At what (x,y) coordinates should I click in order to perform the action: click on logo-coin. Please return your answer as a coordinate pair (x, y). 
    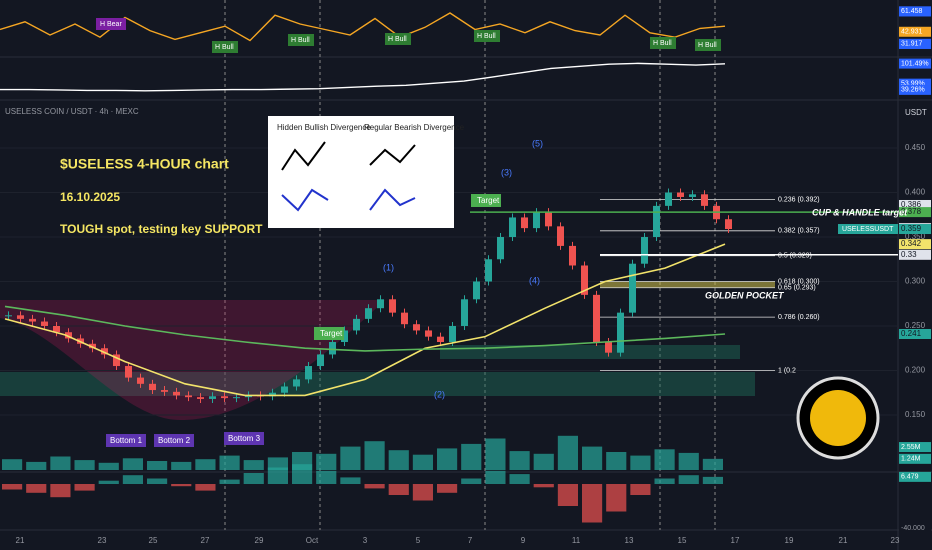
    Looking at the image, I should click on (838, 418).